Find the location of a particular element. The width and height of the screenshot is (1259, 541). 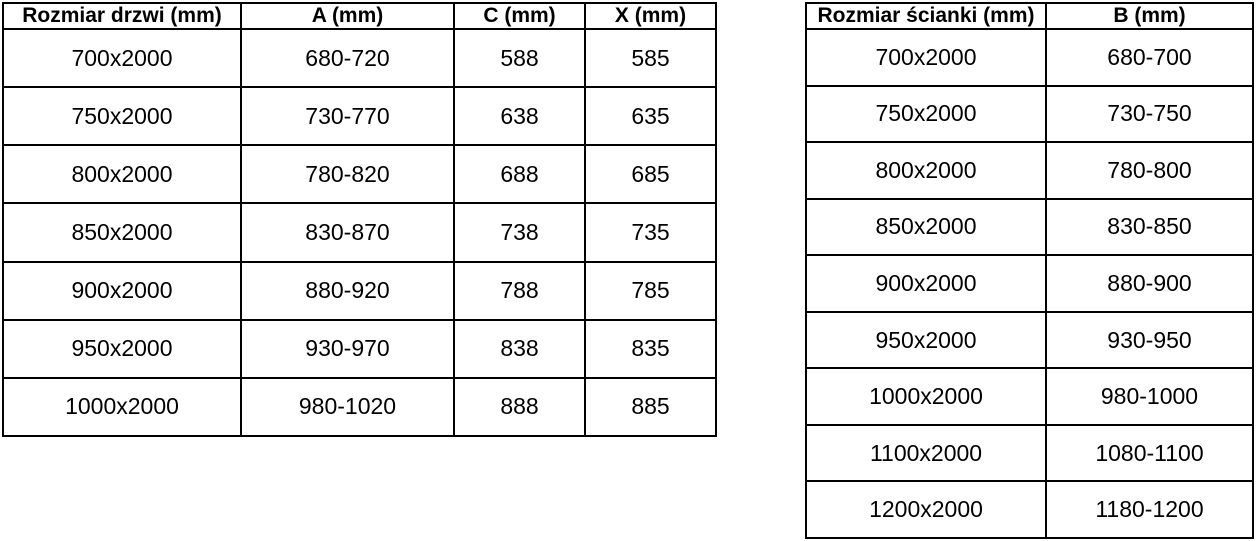

table-row: 950x2000 930-950 is located at coordinates (1029, 340).